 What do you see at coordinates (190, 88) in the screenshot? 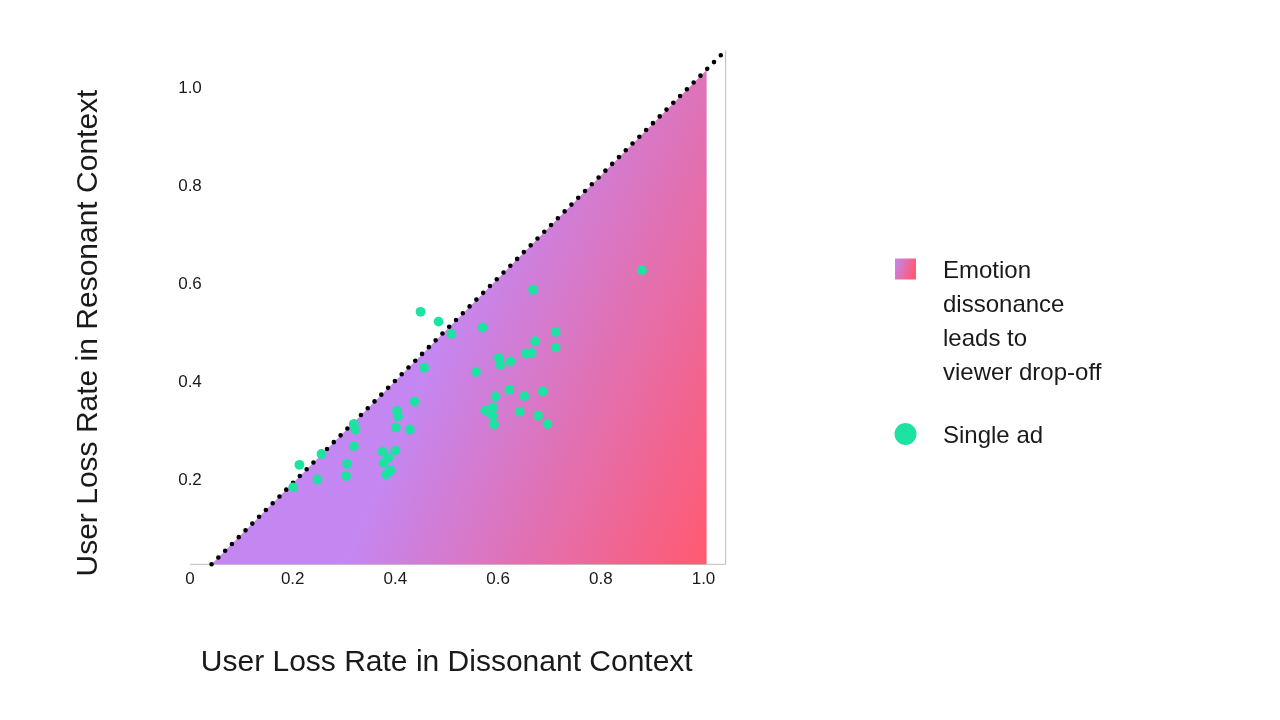
I see `y-tick-label: 1.0` at bounding box center [190, 88].